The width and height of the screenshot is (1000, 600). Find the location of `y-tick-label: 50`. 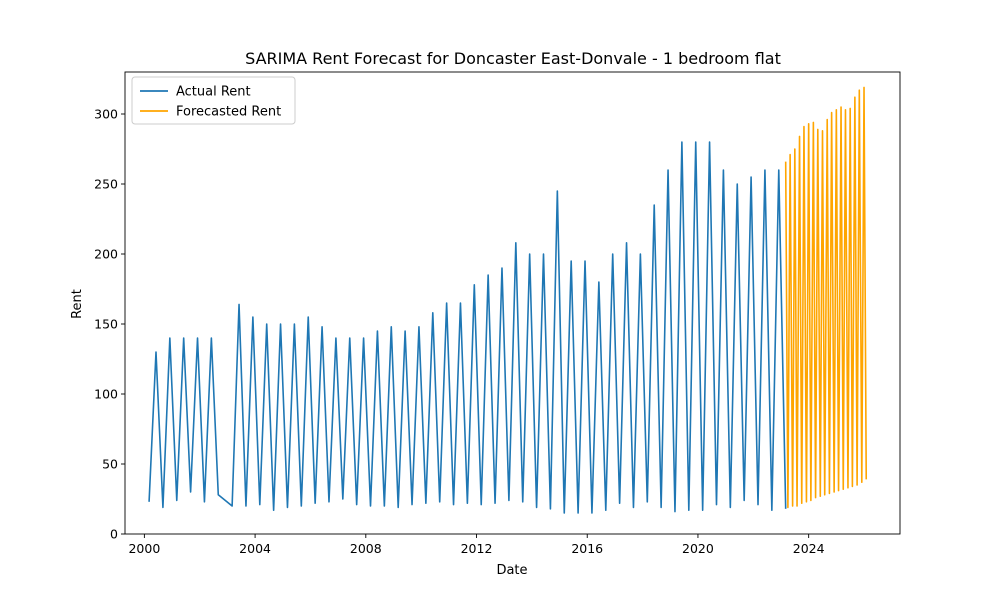

y-tick-label: 50 is located at coordinates (110, 464).